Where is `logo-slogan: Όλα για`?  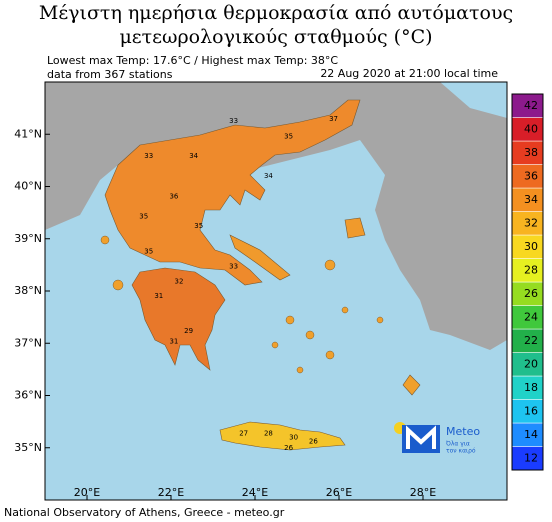 logo-slogan: Όλα για is located at coordinates (457, 444).